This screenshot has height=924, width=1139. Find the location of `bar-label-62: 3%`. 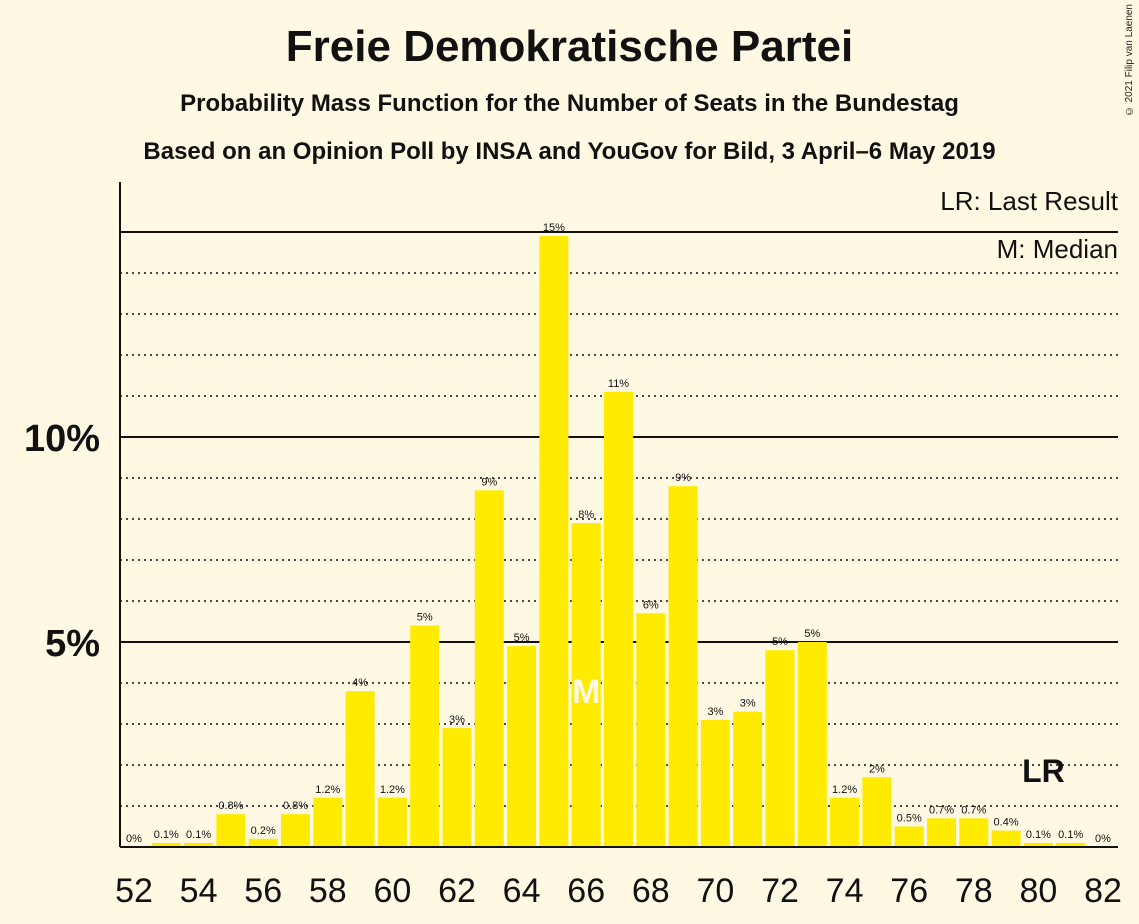

bar-label-62: 3% is located at coordinates (457, 720).